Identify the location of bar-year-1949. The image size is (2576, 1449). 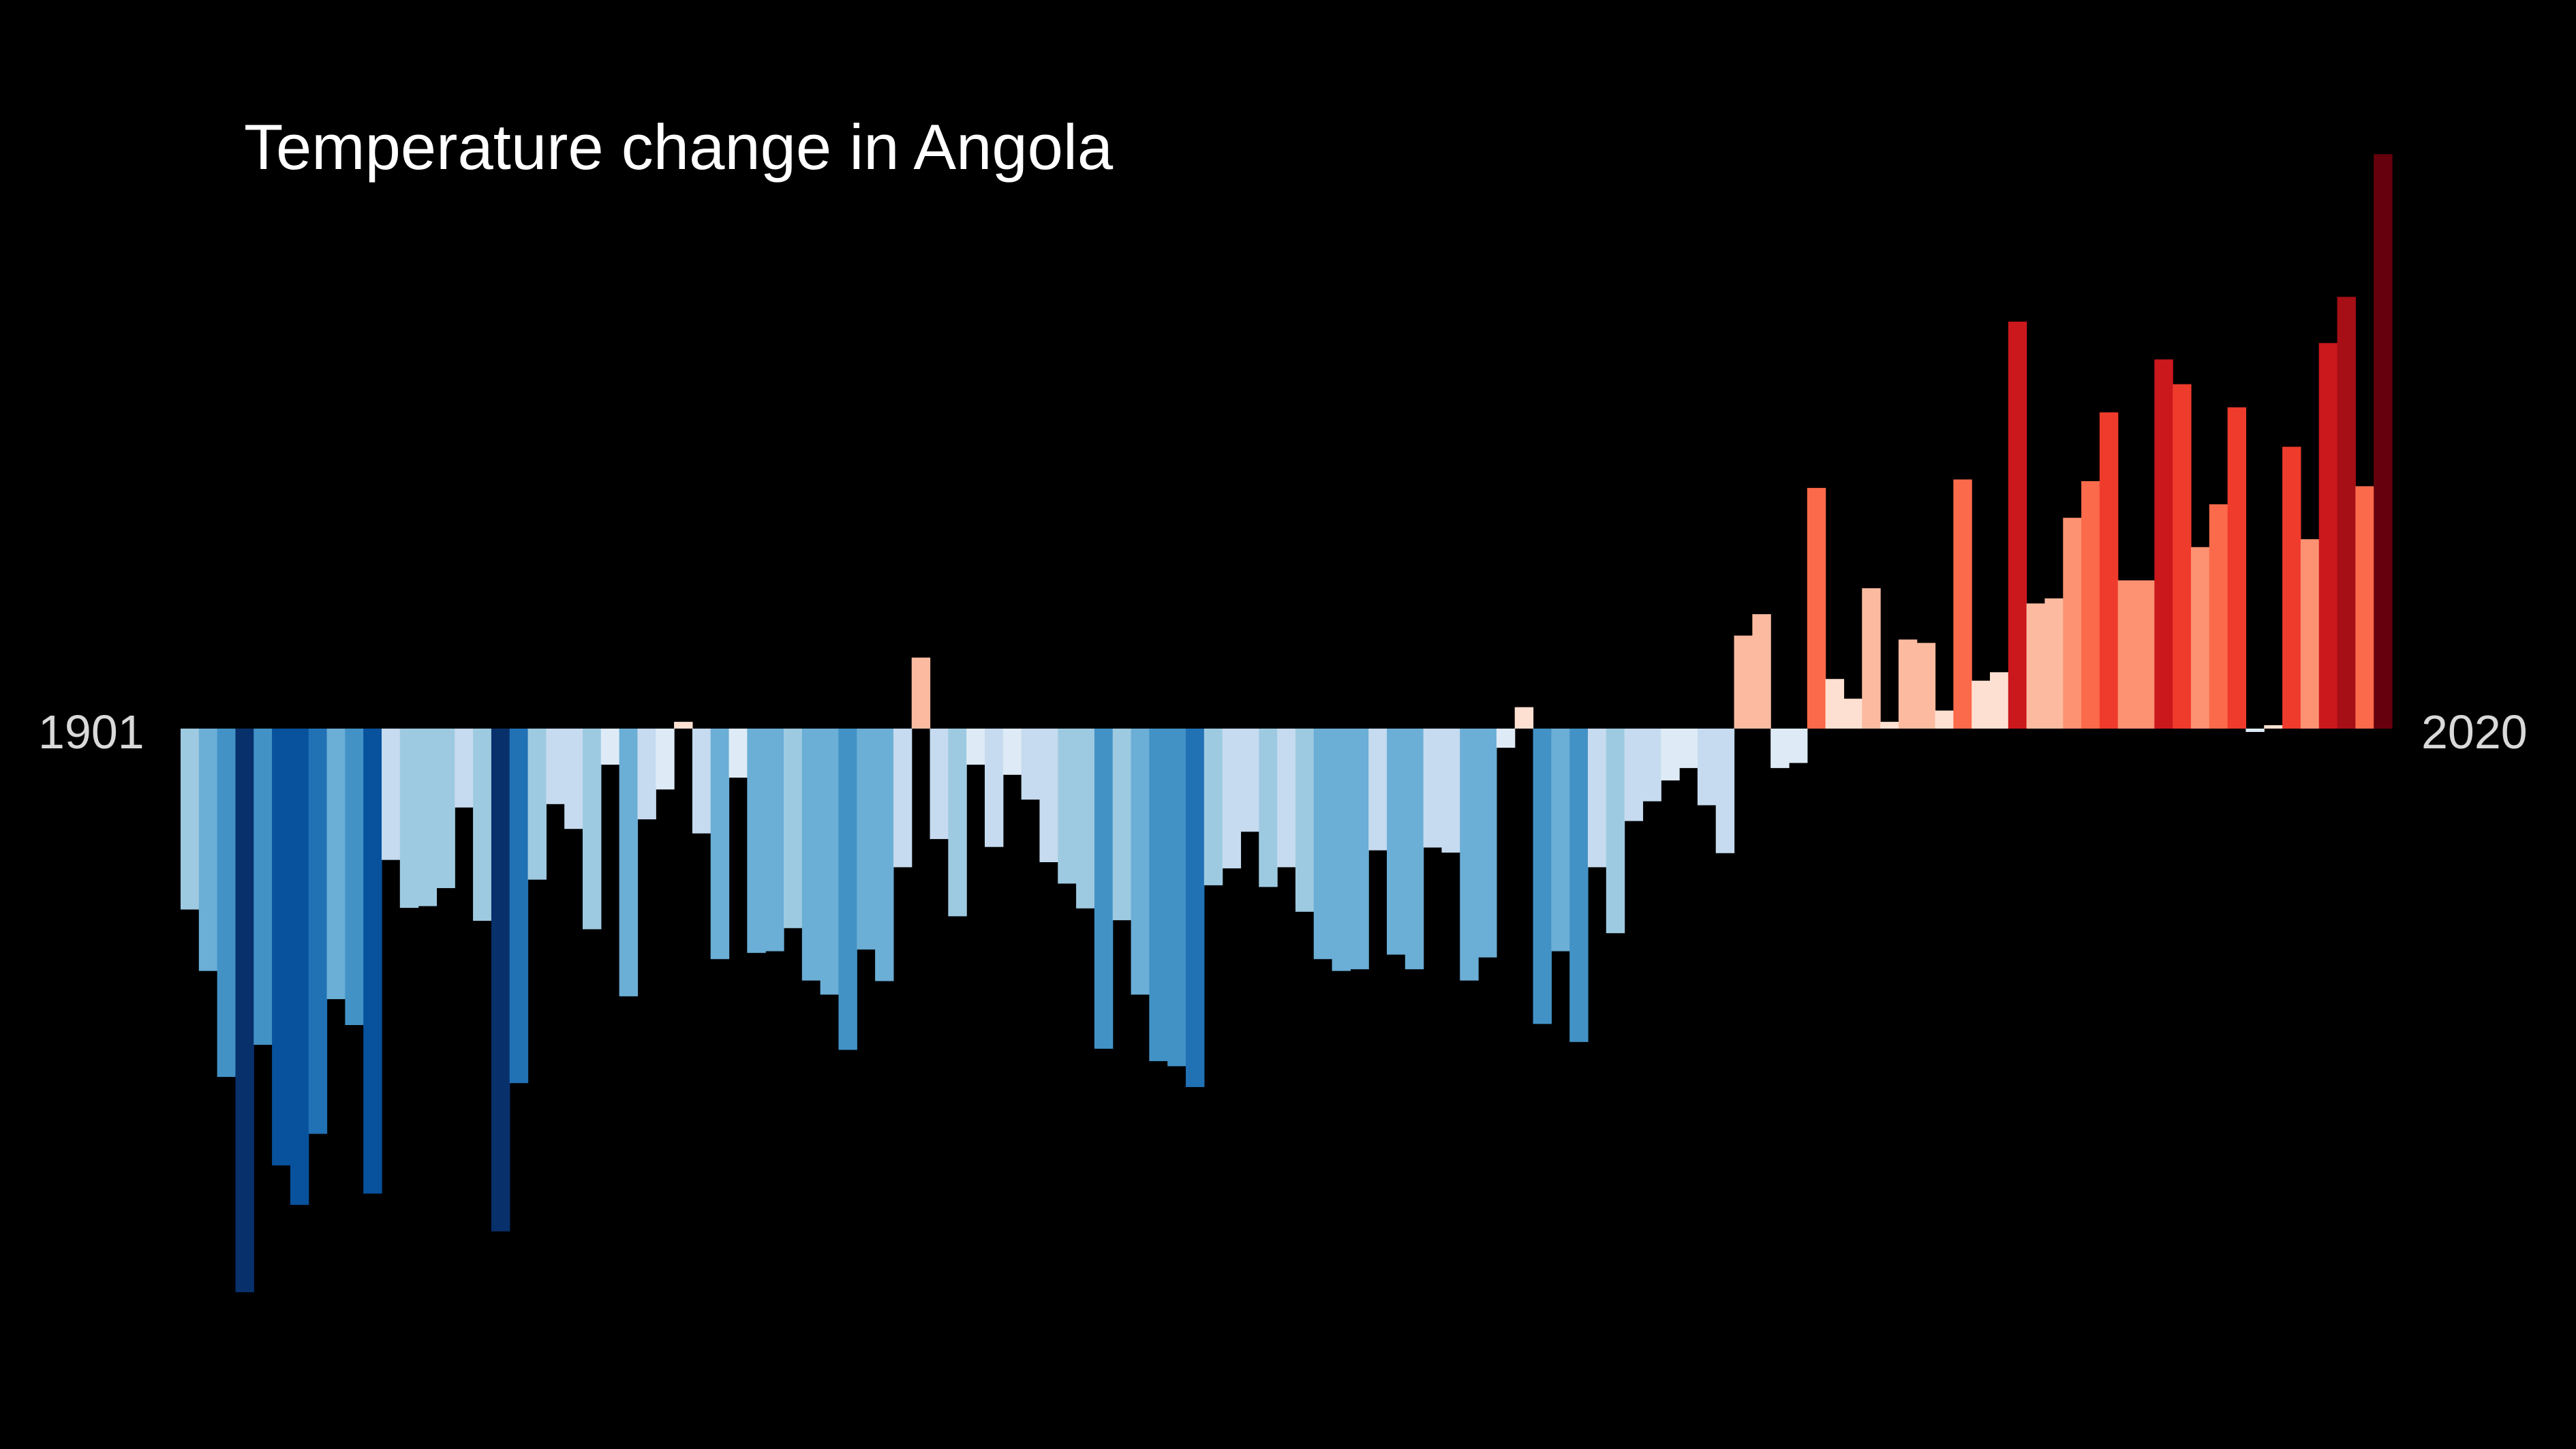
(1067, 806).